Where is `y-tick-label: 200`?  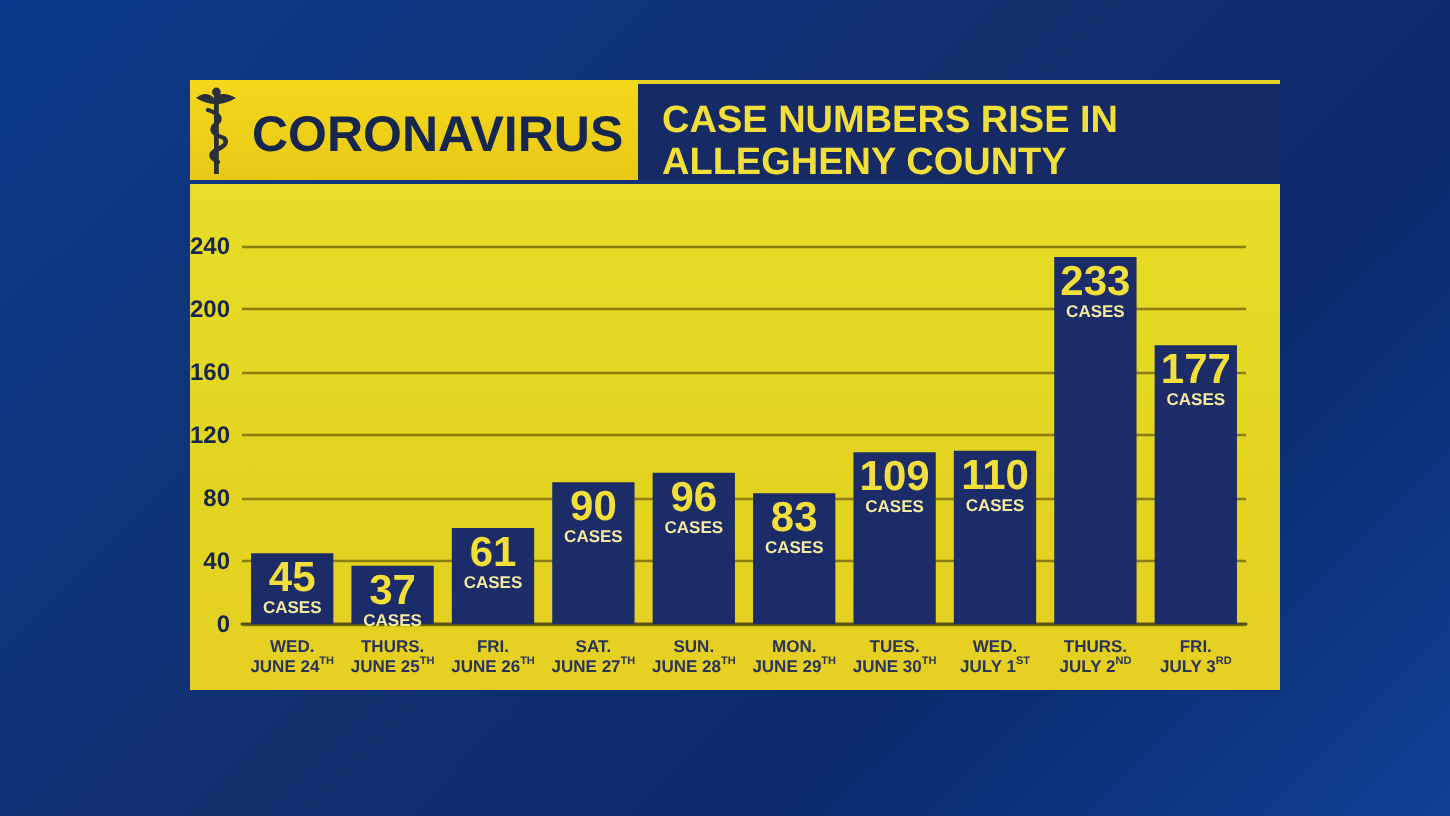 y-tick-label: 200 is located at coordinates (210, 309).